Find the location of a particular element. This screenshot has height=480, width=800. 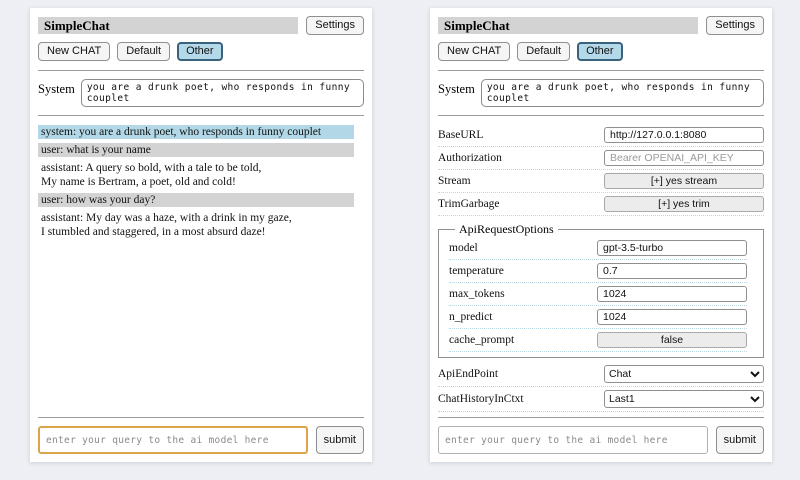

setting-row: n_predict is located at coordinates (598, 317).